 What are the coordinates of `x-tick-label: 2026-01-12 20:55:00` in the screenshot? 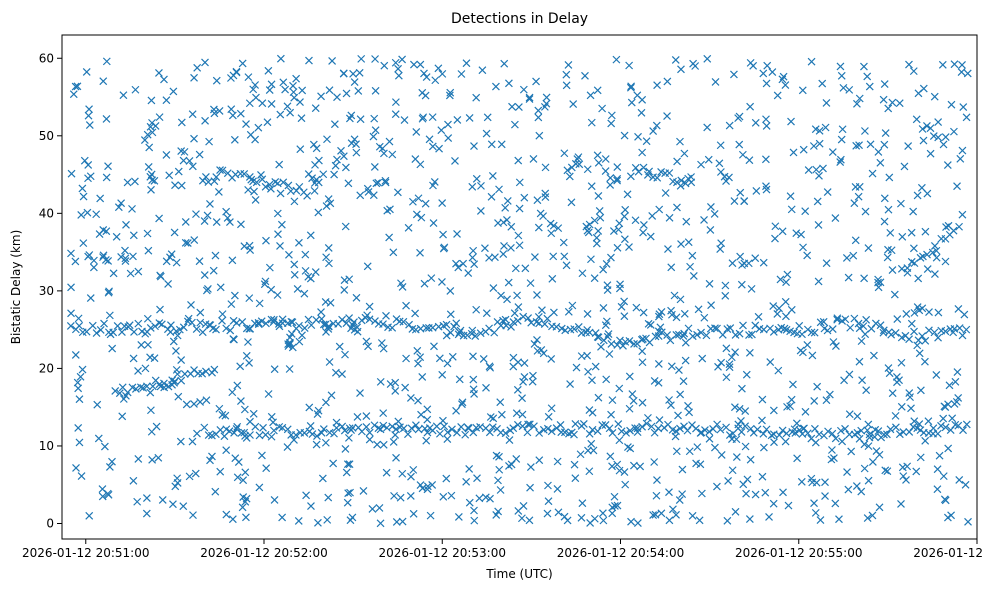 It's located at (798, 553).